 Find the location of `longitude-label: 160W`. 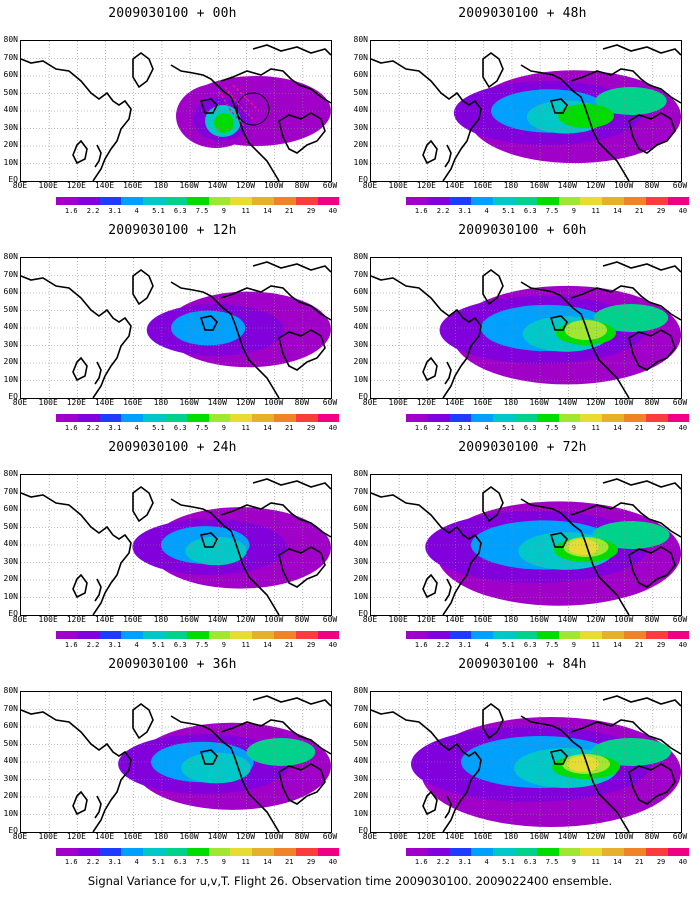

longitude-label: 160W is located at coordinates (189, 185).